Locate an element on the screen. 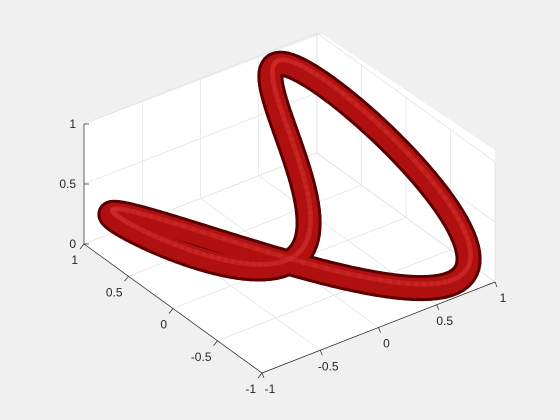 This screenshot has width=560, height=420. y-tick-label: 1 is located at coordinates (74, 260).